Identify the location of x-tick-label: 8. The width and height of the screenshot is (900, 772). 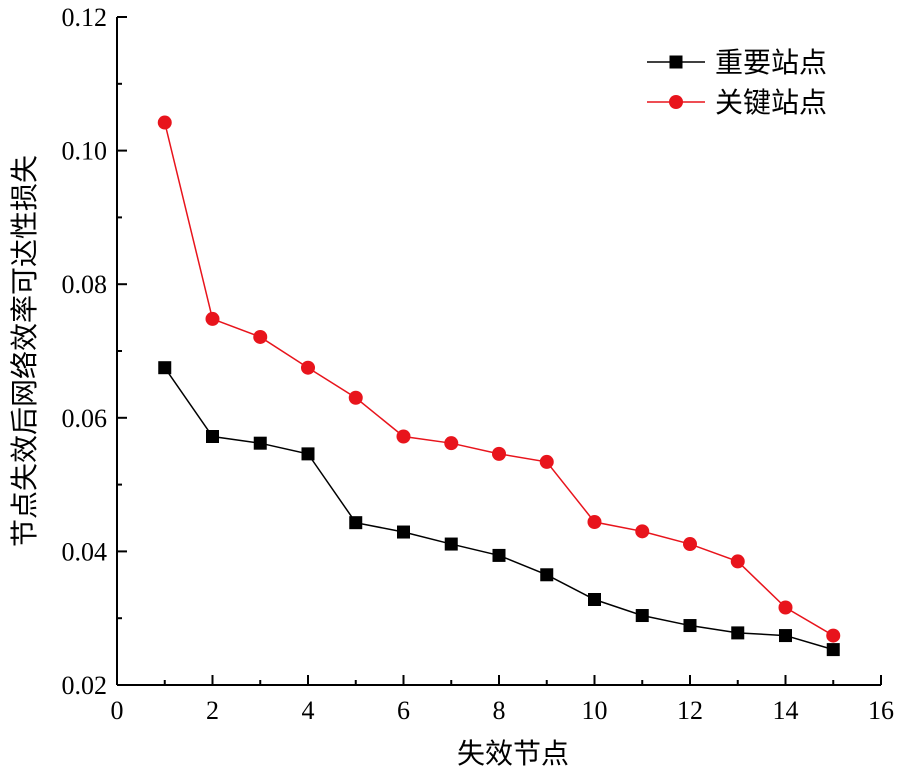
(499, 710).